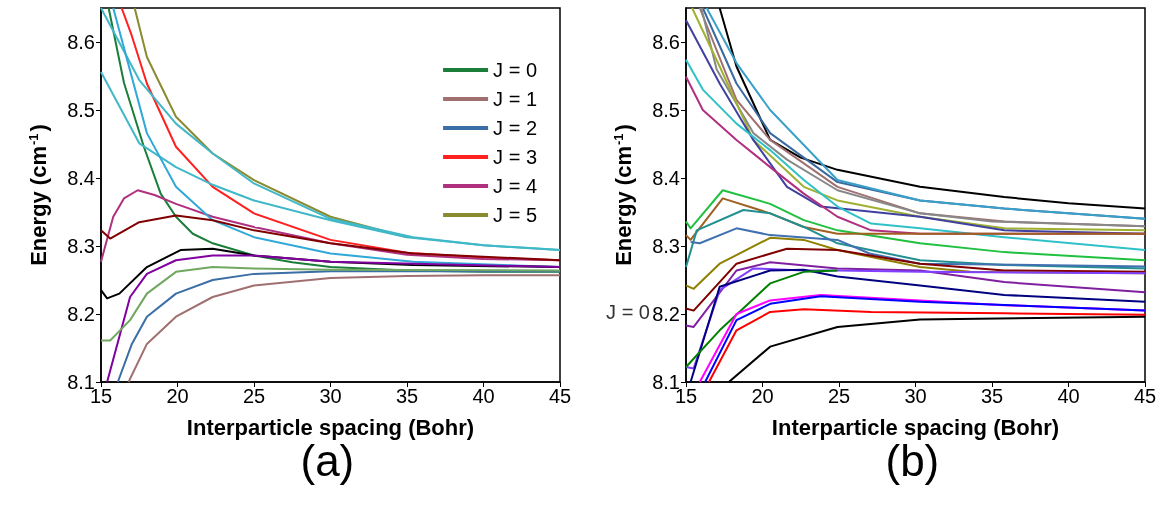 The height and width of the screenshot is (518, 1165). What do you see at coordinates (515, 70) in the screenshot?
I see `legend-label: J = 0` at bounding box center [515, 70].